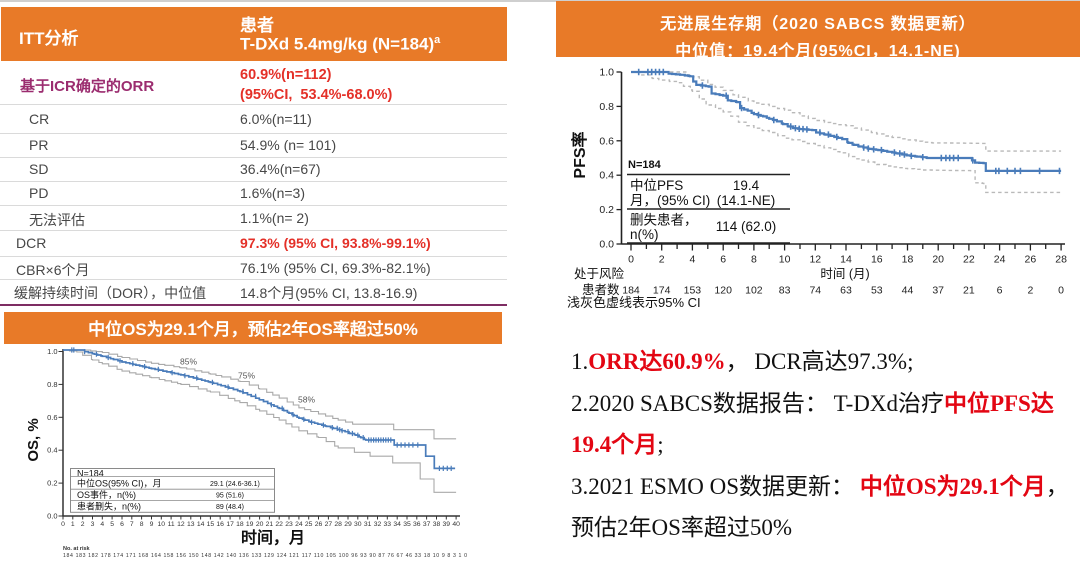 Image resolution: width=1080 pixels, height=561 pixels. Describe the element at coordinates (447, 524) in the screenshot. I see `svg-text: 39` at that location.